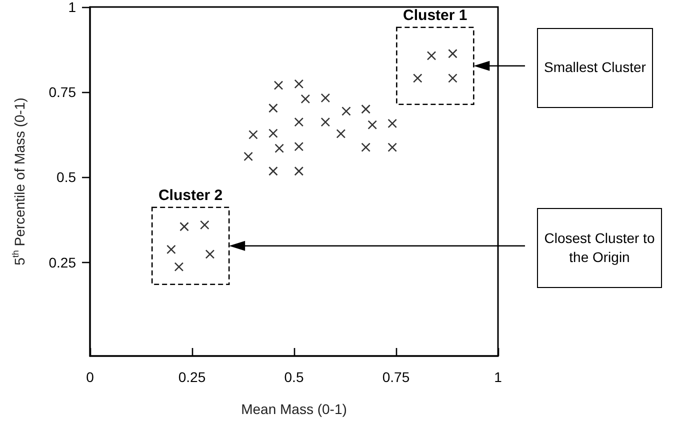 This screenshot has height=425, width=677. I want to click on x-tick-label: 0.5, so click(294, 377).